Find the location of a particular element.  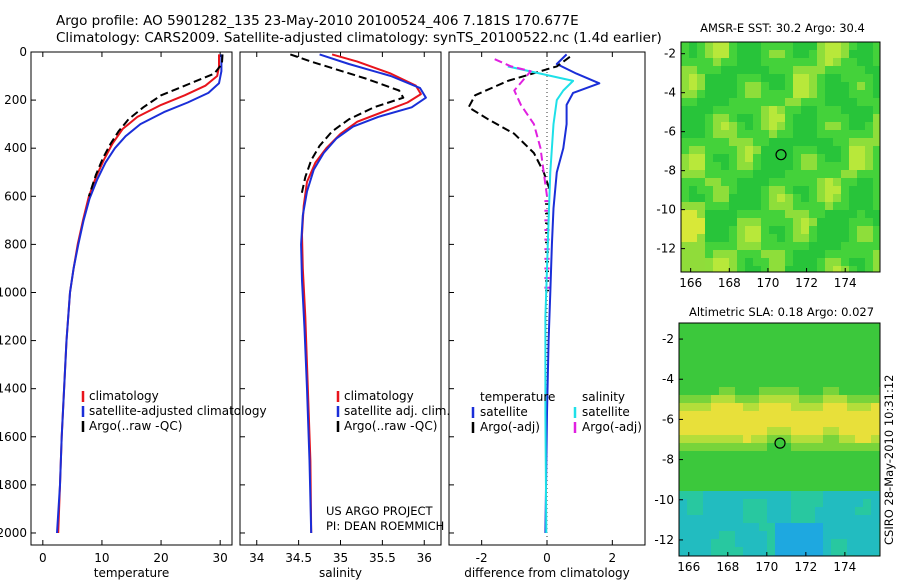

map-frame is located at coordinates (779, 439).